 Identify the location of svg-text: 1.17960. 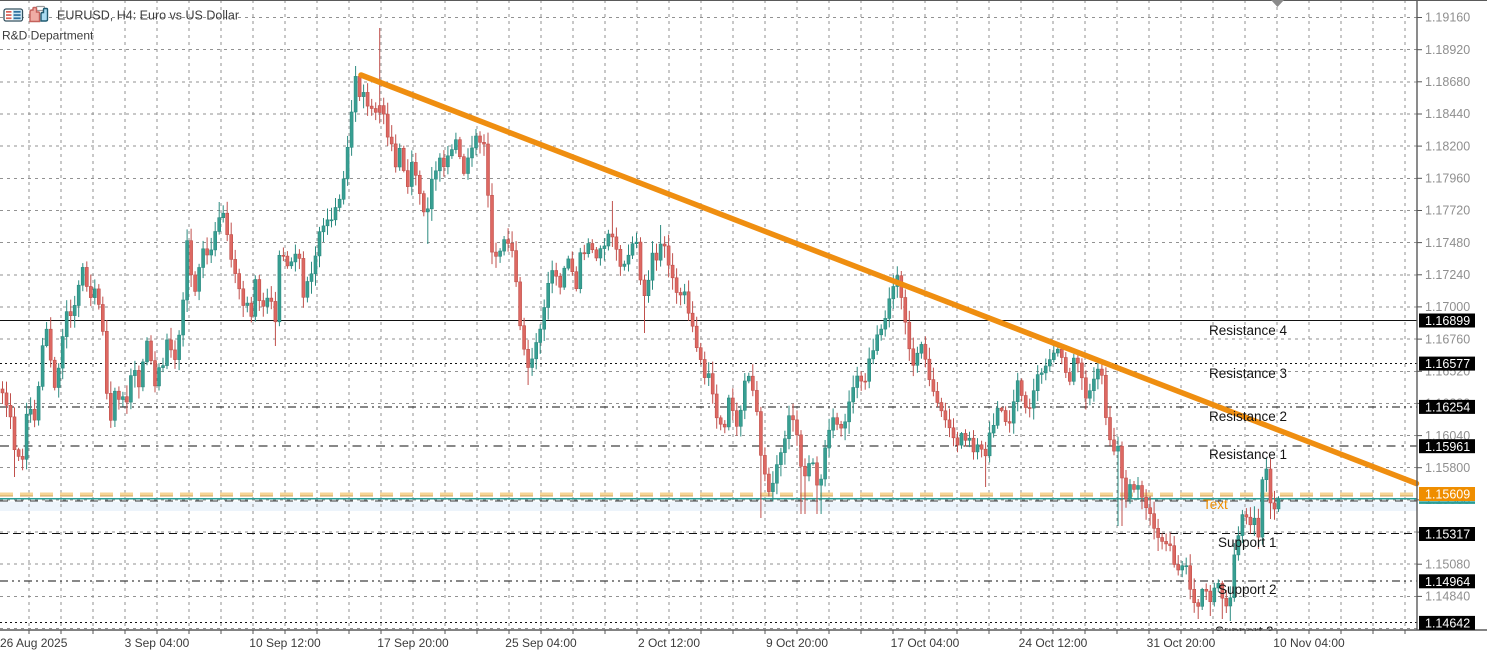
(1447, 179).